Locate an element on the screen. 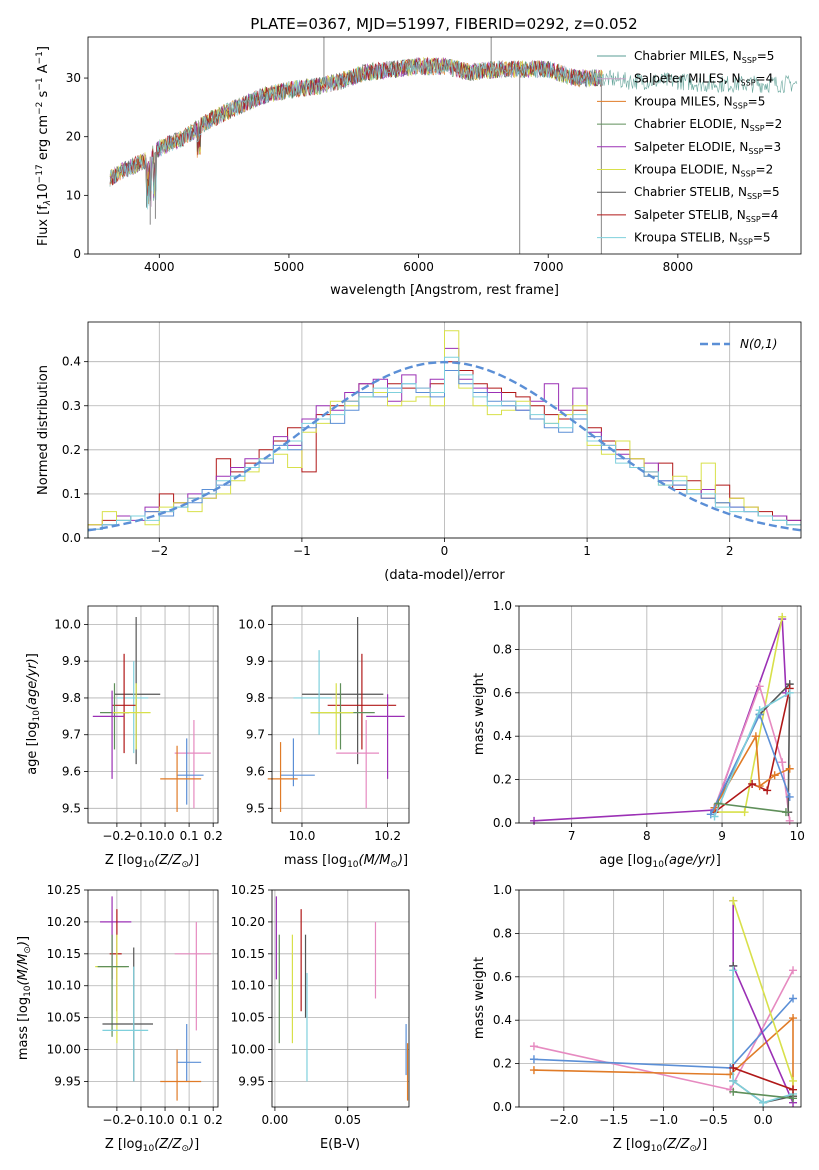  legend-label: Kroupa ELODIE, NSSP=2 is located at coordinates (703, 171).